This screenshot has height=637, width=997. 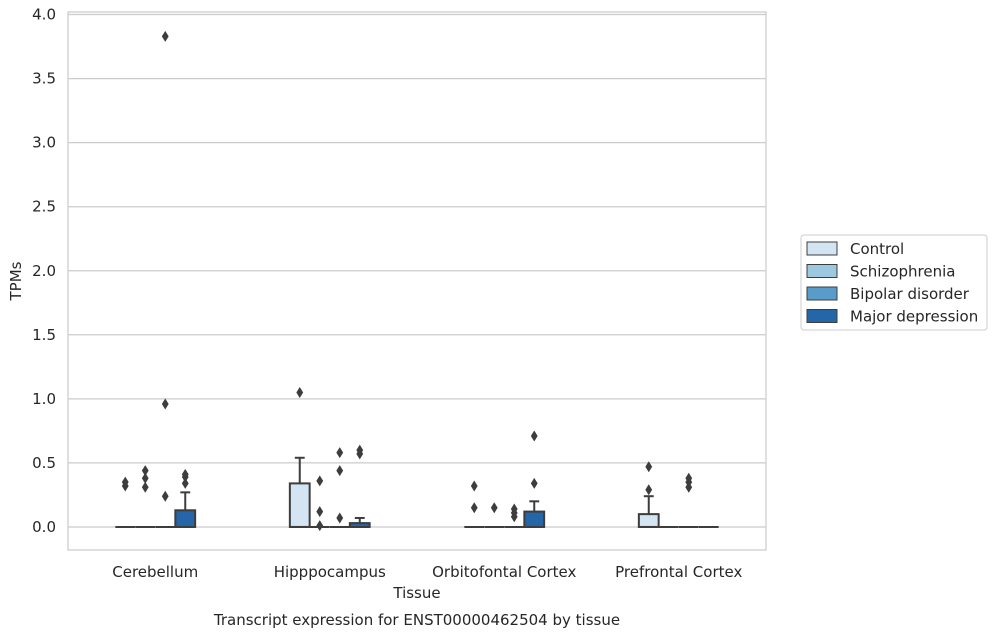 What do you see at coordinates (44, 143) in the screenshot?
I see `y-tick-label: 3.0` at bounding box center [44, 143].